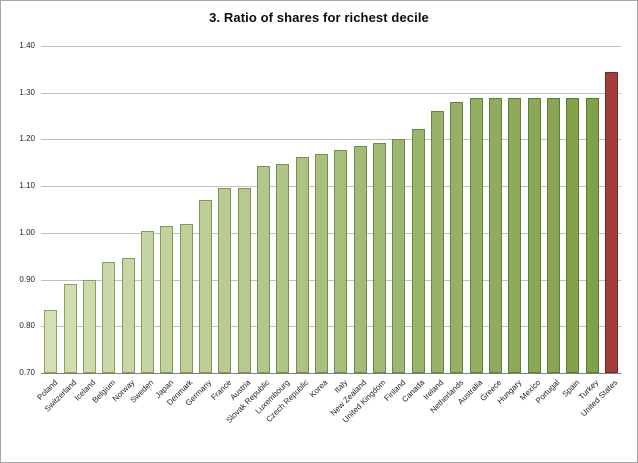  I want to click on bar-australia, so click(476, 235).